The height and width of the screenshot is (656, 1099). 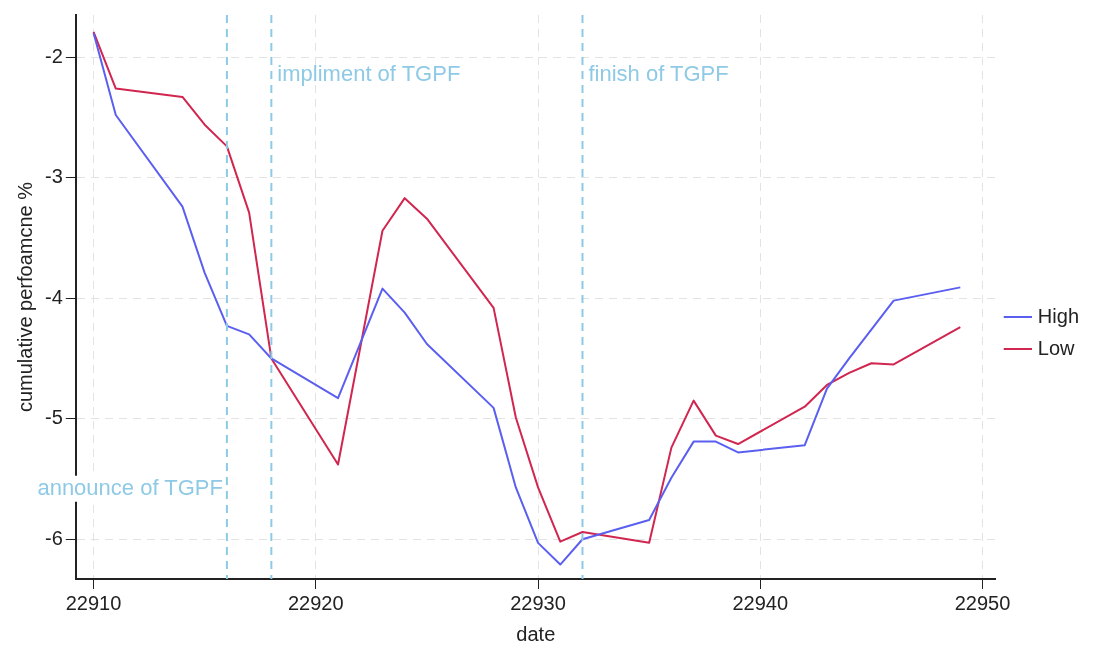 What do you see at coordinates (24, 297) in the screenshot?
I see `y-axis-title: cumulative perfoamcne %` at bounding box center [24, 297].